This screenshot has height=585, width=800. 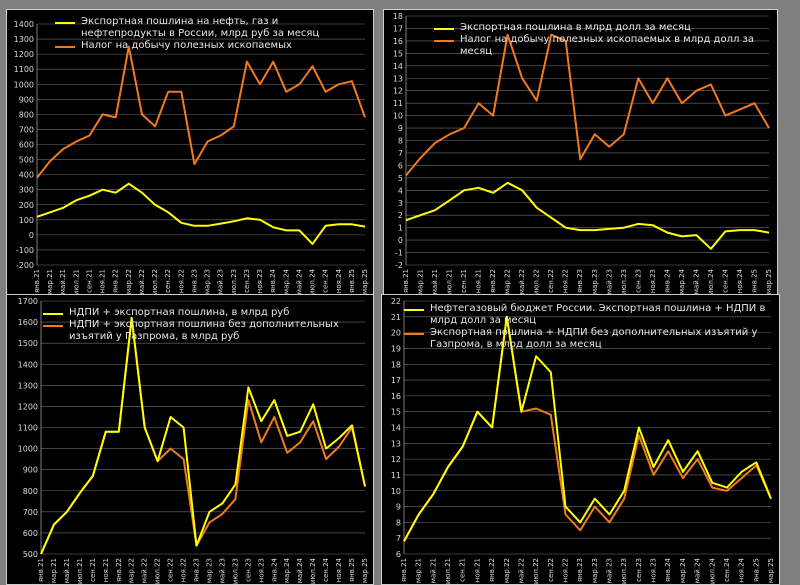 I want to click on legend-item: Налог на добычу полезных ископаемых, so click(x=205, y=46).